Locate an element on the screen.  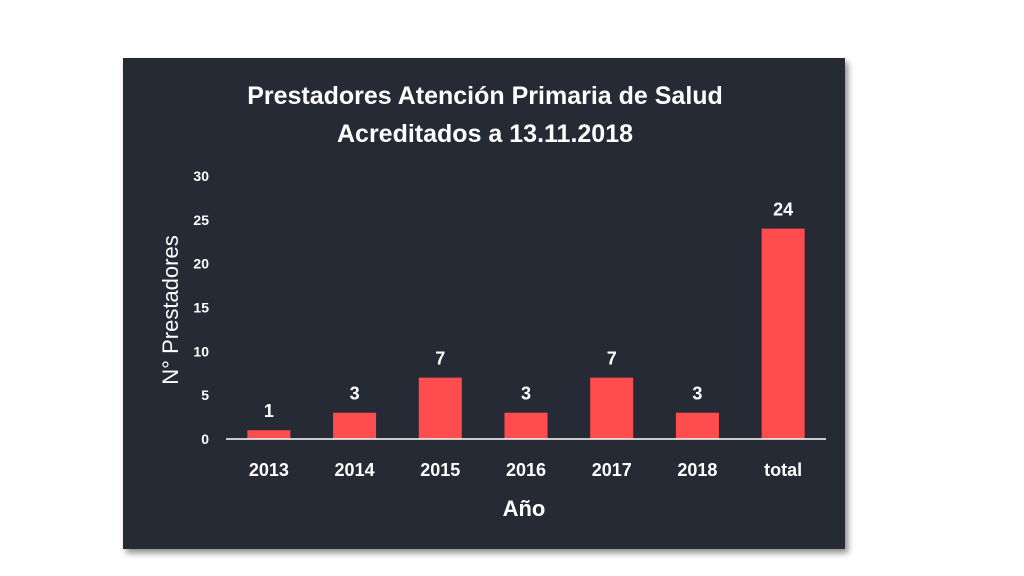
data-label-2017: 7 is located at coordinates (612, 359).